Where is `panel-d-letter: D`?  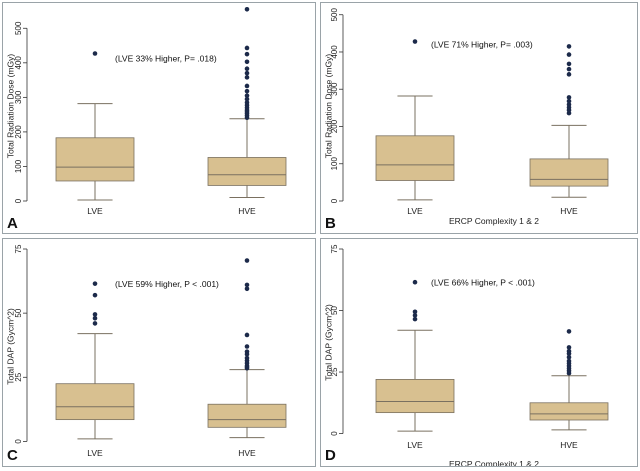
panel-d-letter: D is located at coordinates (330, 455).